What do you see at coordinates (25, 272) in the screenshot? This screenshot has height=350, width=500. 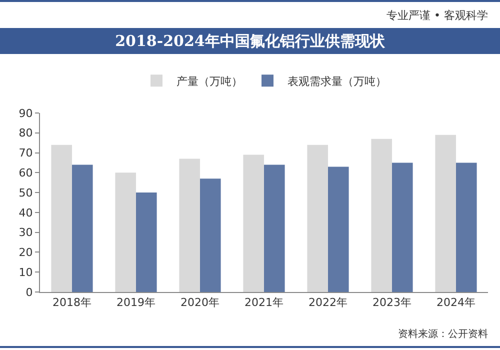 I see `y-tick-label: 10` at bounding box center [25, 272].